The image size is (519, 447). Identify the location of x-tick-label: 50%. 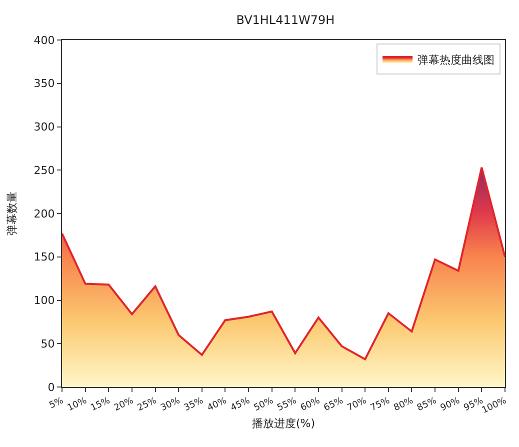
(264, 405).